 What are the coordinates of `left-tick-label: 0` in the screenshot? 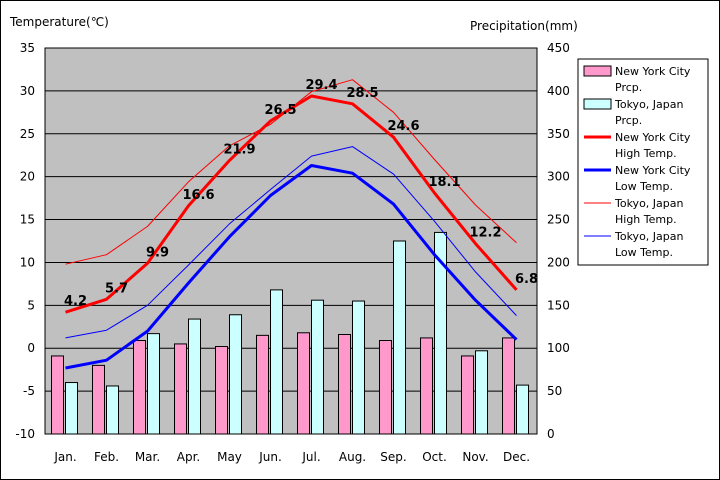 It's located at (31, 348).